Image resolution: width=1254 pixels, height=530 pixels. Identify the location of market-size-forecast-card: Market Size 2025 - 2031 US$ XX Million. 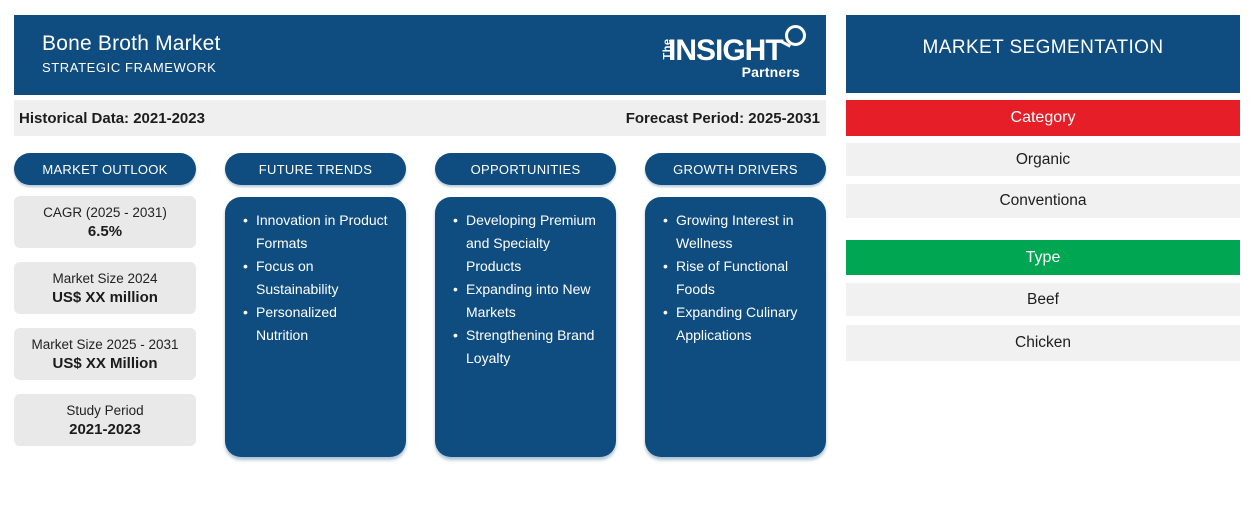
(105, 354).